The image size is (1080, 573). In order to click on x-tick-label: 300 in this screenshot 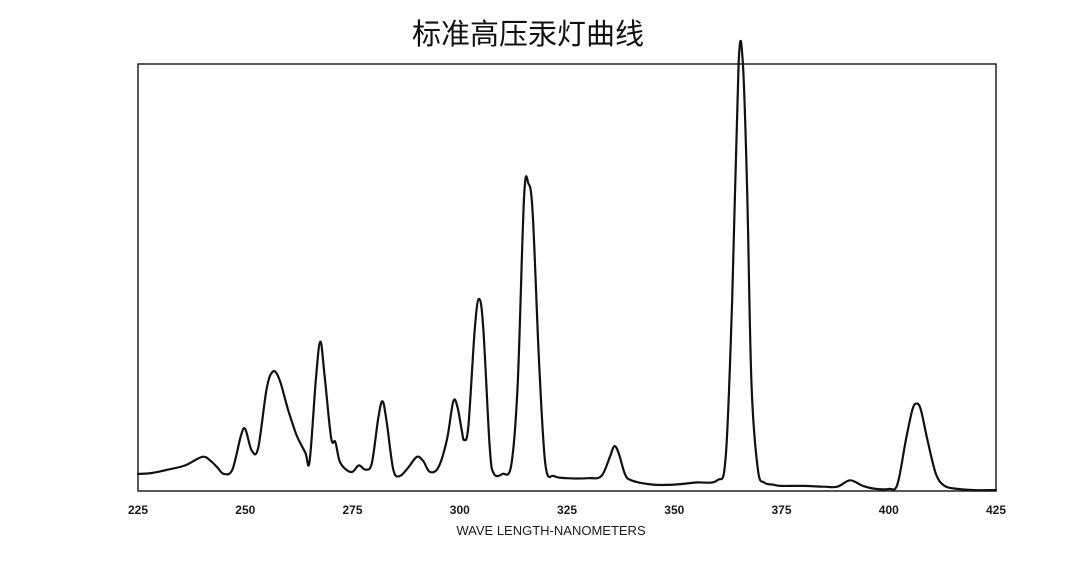, I will do `click(460, 510)`.